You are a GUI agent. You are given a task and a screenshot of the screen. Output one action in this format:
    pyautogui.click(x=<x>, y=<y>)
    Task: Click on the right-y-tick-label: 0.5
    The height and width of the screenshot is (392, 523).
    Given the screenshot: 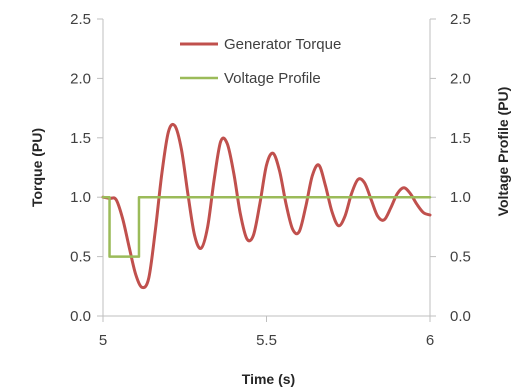 What is the action you would take?
    pyautogui.click(x=460, y=257)
    